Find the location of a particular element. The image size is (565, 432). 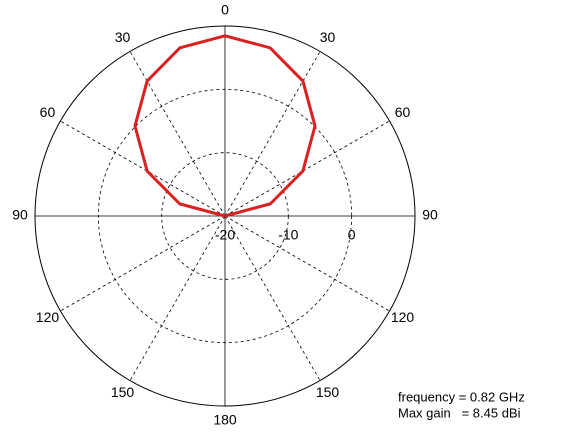

r-tick-label: 0 is located at coordinates (352, 235).